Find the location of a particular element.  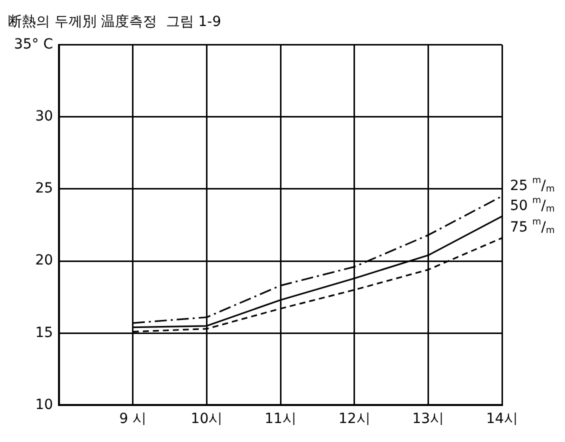

x-tick-label: 11시 is located at coordinates (280, 419).